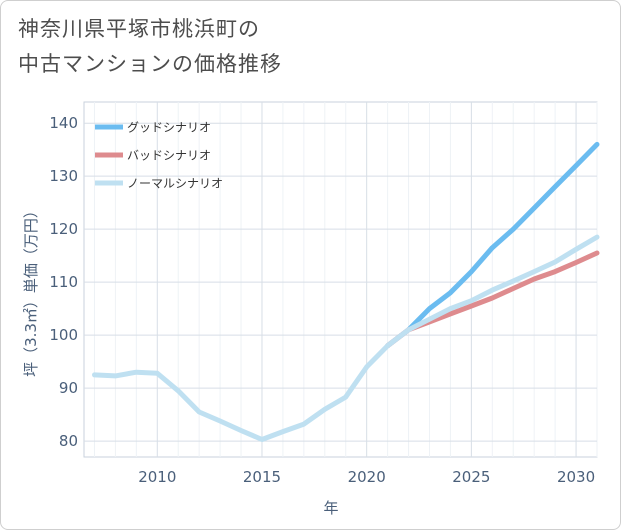 This screenshot has width=621, height=530. Describe the element at coordinates (63, 229) in the screenshot. I see `y-tick-label: 120` at that location.